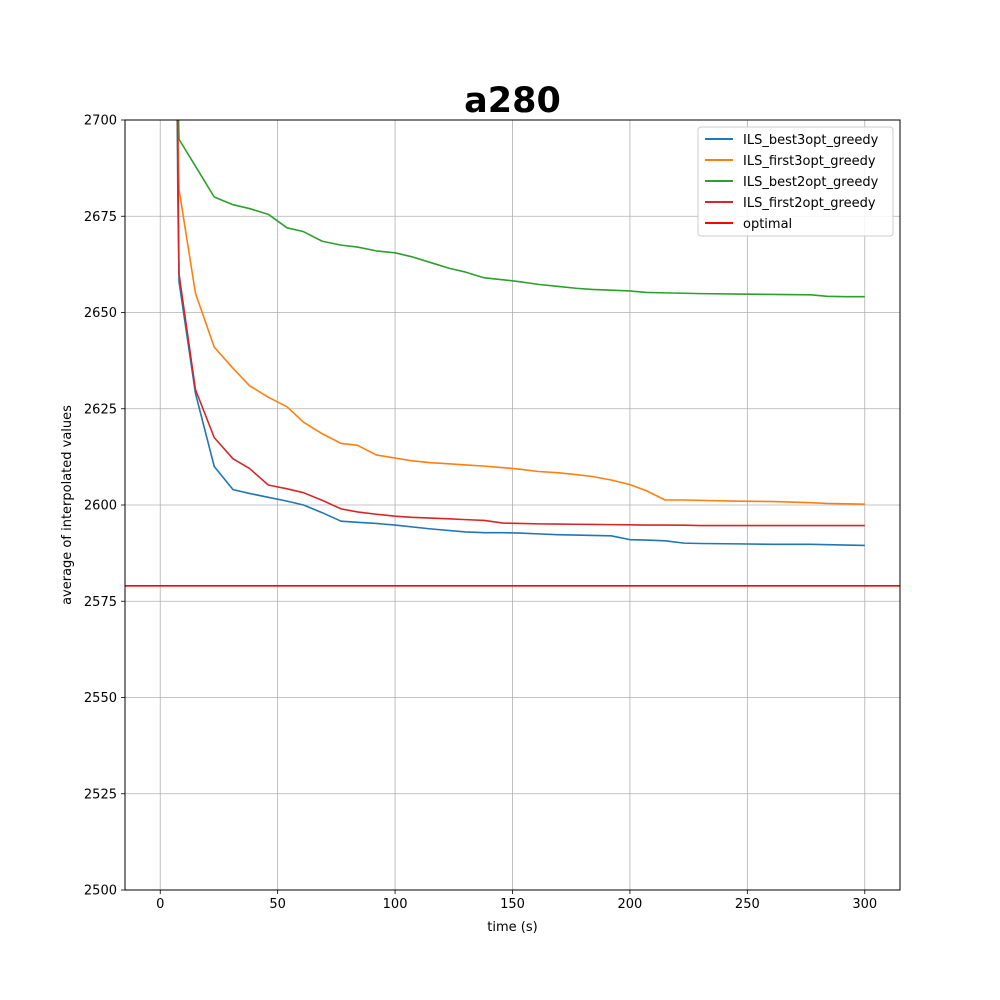 This screenshot has height=1000, width=1000. I want to click on y-tick-label: 2675, so click(100, 217).